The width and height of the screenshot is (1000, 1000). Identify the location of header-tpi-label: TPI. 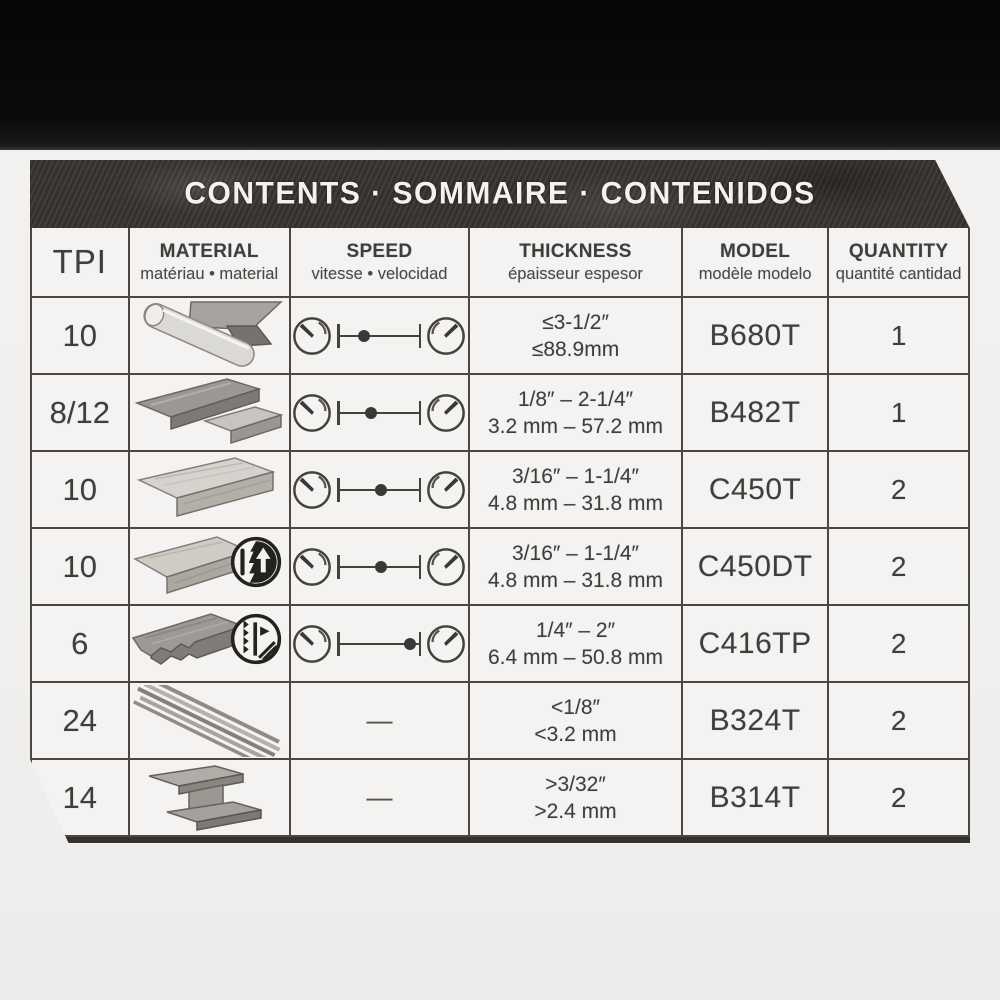
(79, 261).